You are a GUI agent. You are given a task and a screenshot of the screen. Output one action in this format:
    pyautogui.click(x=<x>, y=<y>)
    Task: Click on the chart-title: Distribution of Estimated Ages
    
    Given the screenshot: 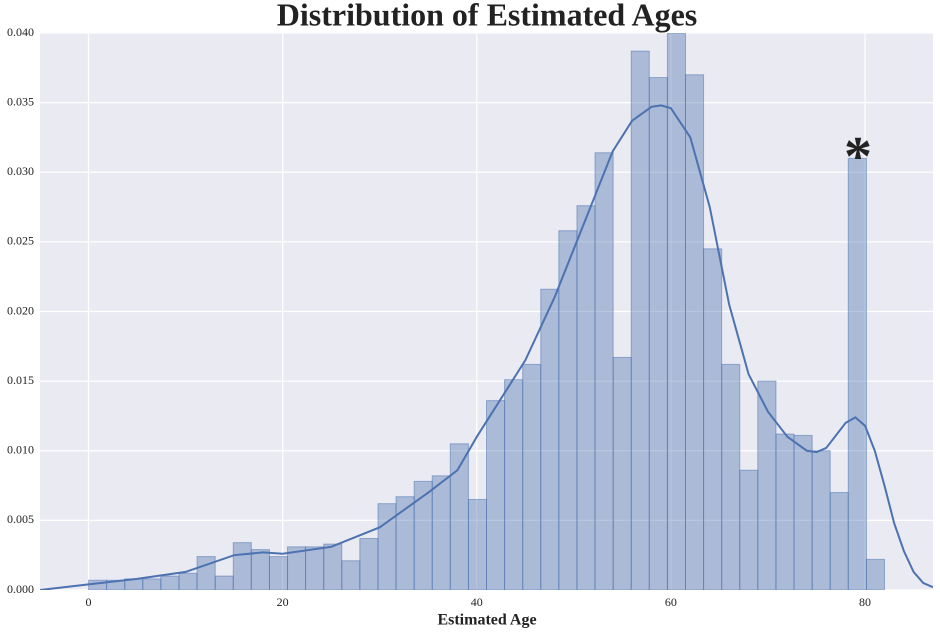 What is the action you would take?
    pyautogui.click(x=487, y=16)
    